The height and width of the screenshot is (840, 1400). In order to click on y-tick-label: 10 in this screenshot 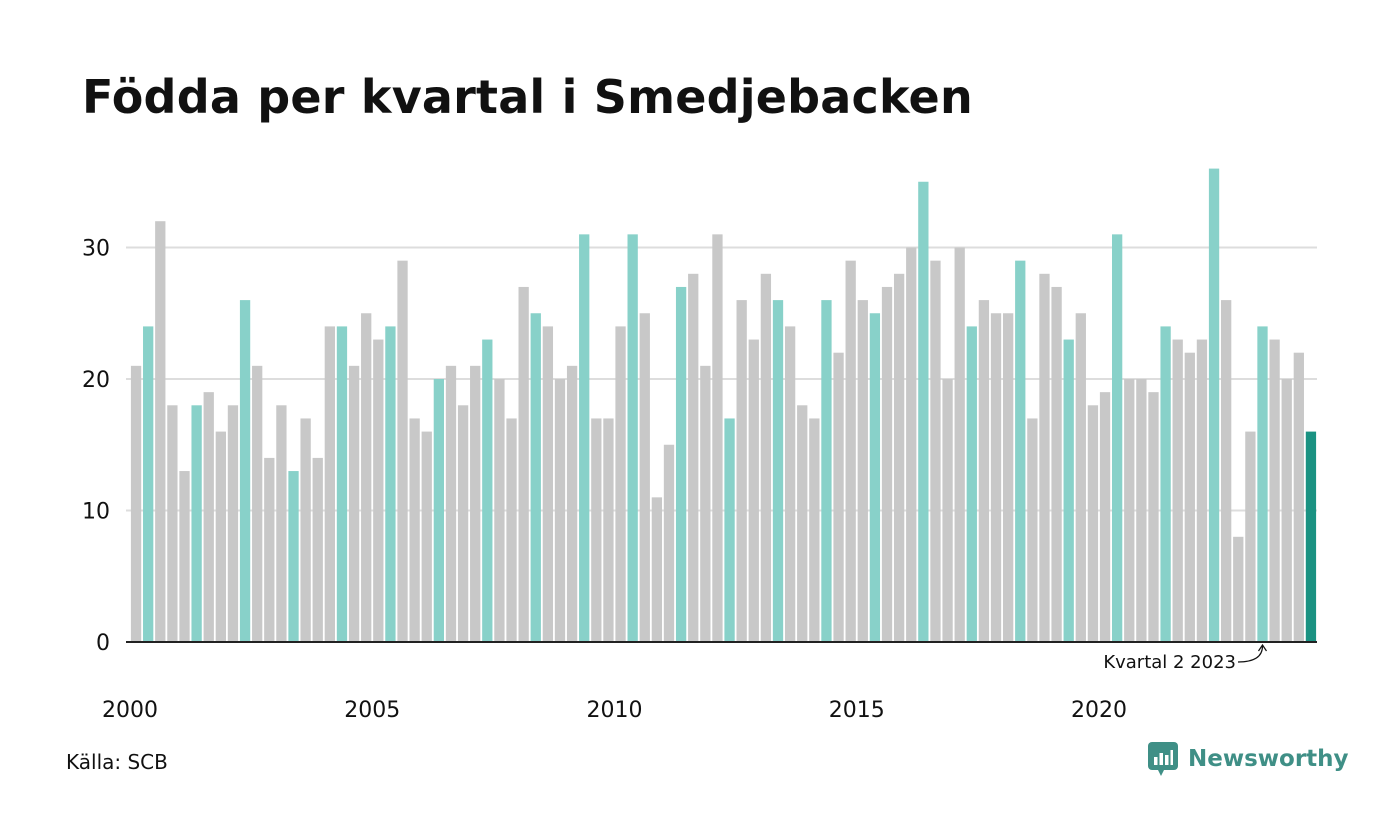, I will do `click(96, 512)`.